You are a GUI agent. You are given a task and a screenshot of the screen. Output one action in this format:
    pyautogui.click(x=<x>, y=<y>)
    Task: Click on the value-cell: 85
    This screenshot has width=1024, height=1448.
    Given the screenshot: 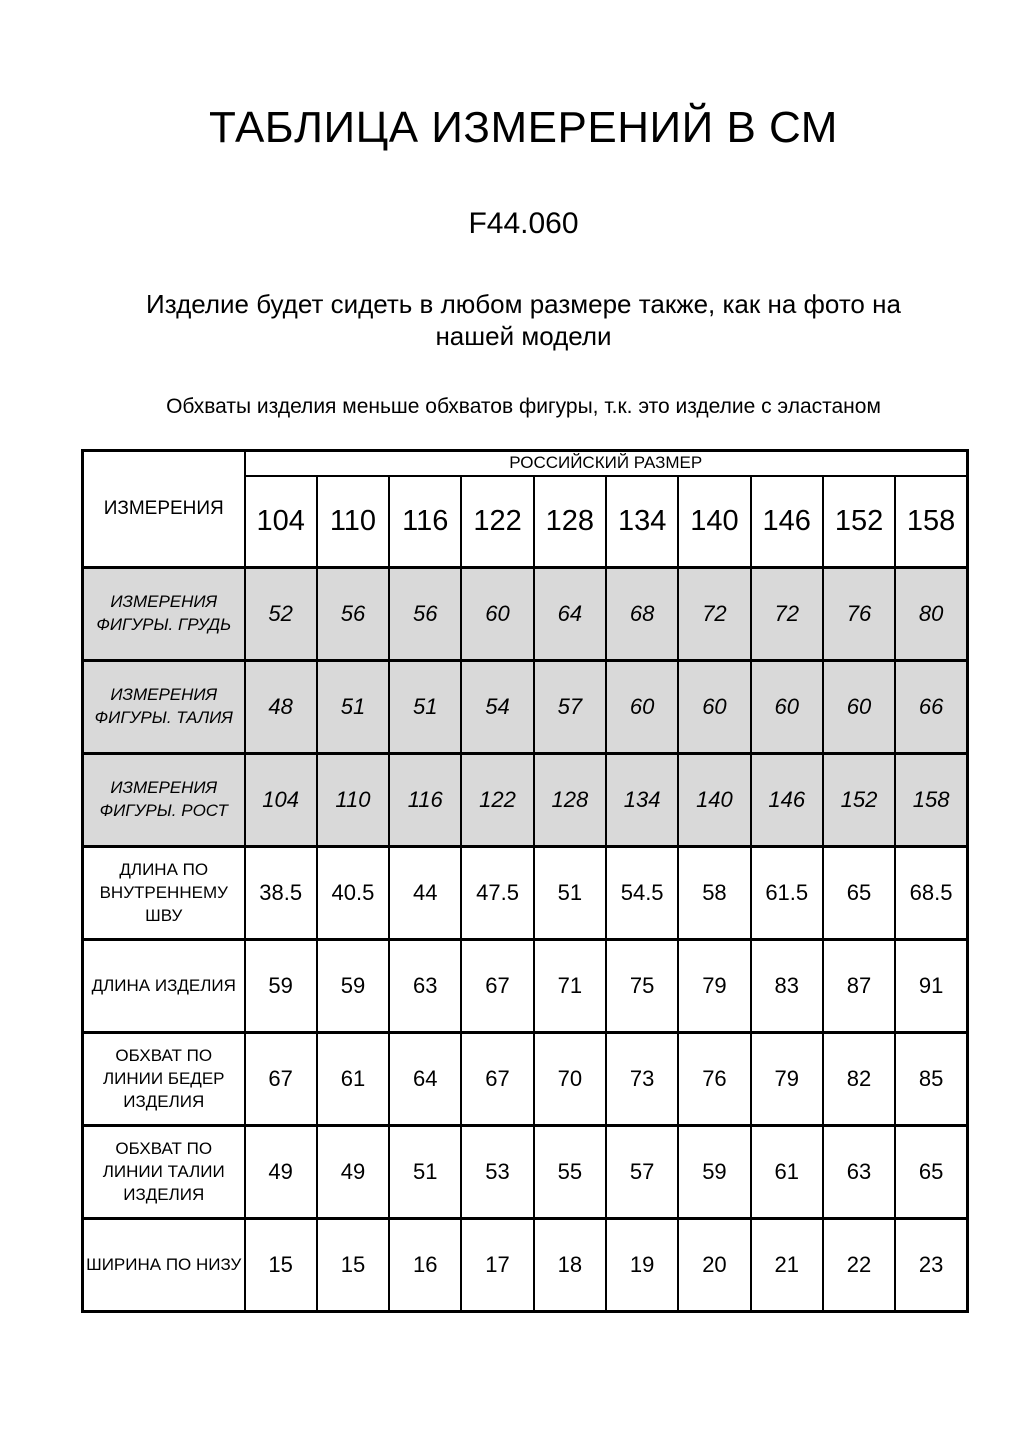 What is the action you would take?
    pyautogui.click(x=931, y=1079)
    